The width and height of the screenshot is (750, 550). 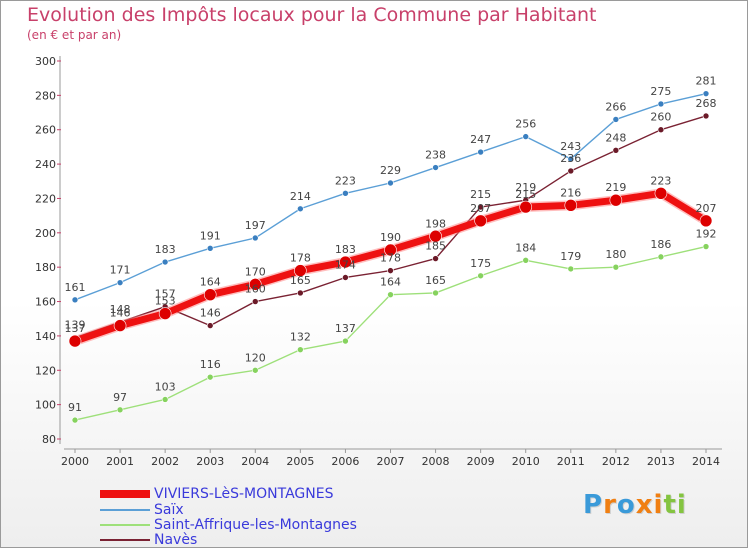 I want to click on data-label: 132, so click(x=300, y=337).